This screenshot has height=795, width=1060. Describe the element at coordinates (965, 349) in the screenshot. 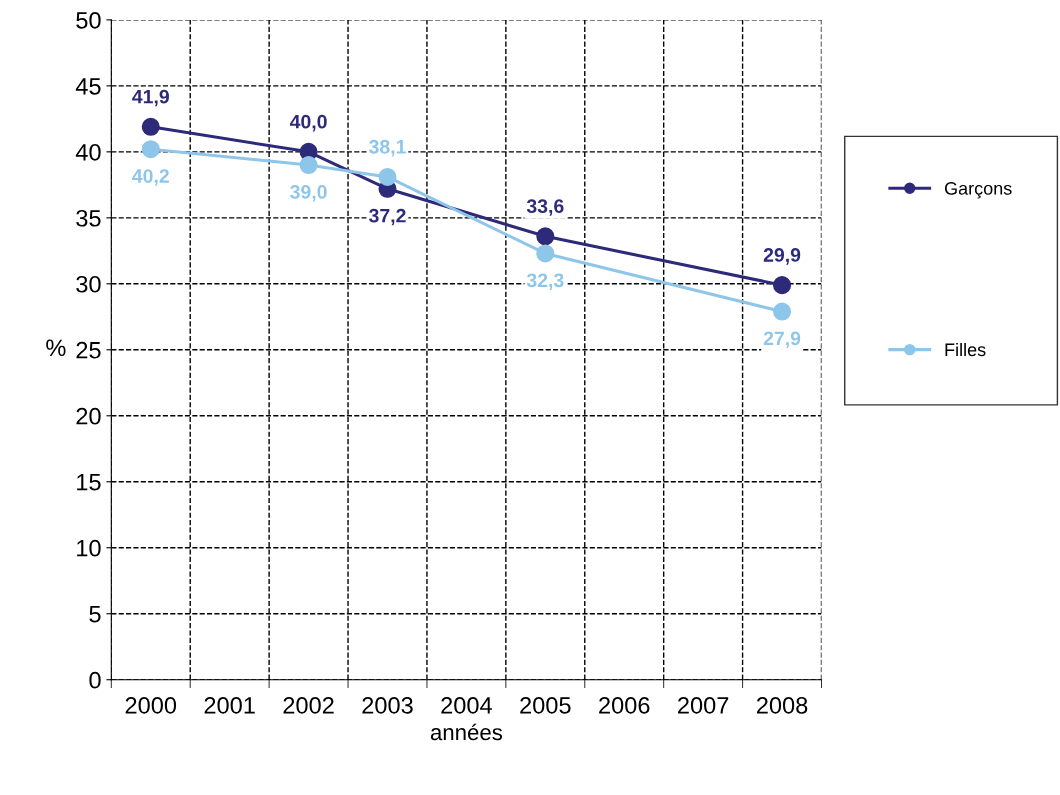

I see `legend-label: Filles` at that location.